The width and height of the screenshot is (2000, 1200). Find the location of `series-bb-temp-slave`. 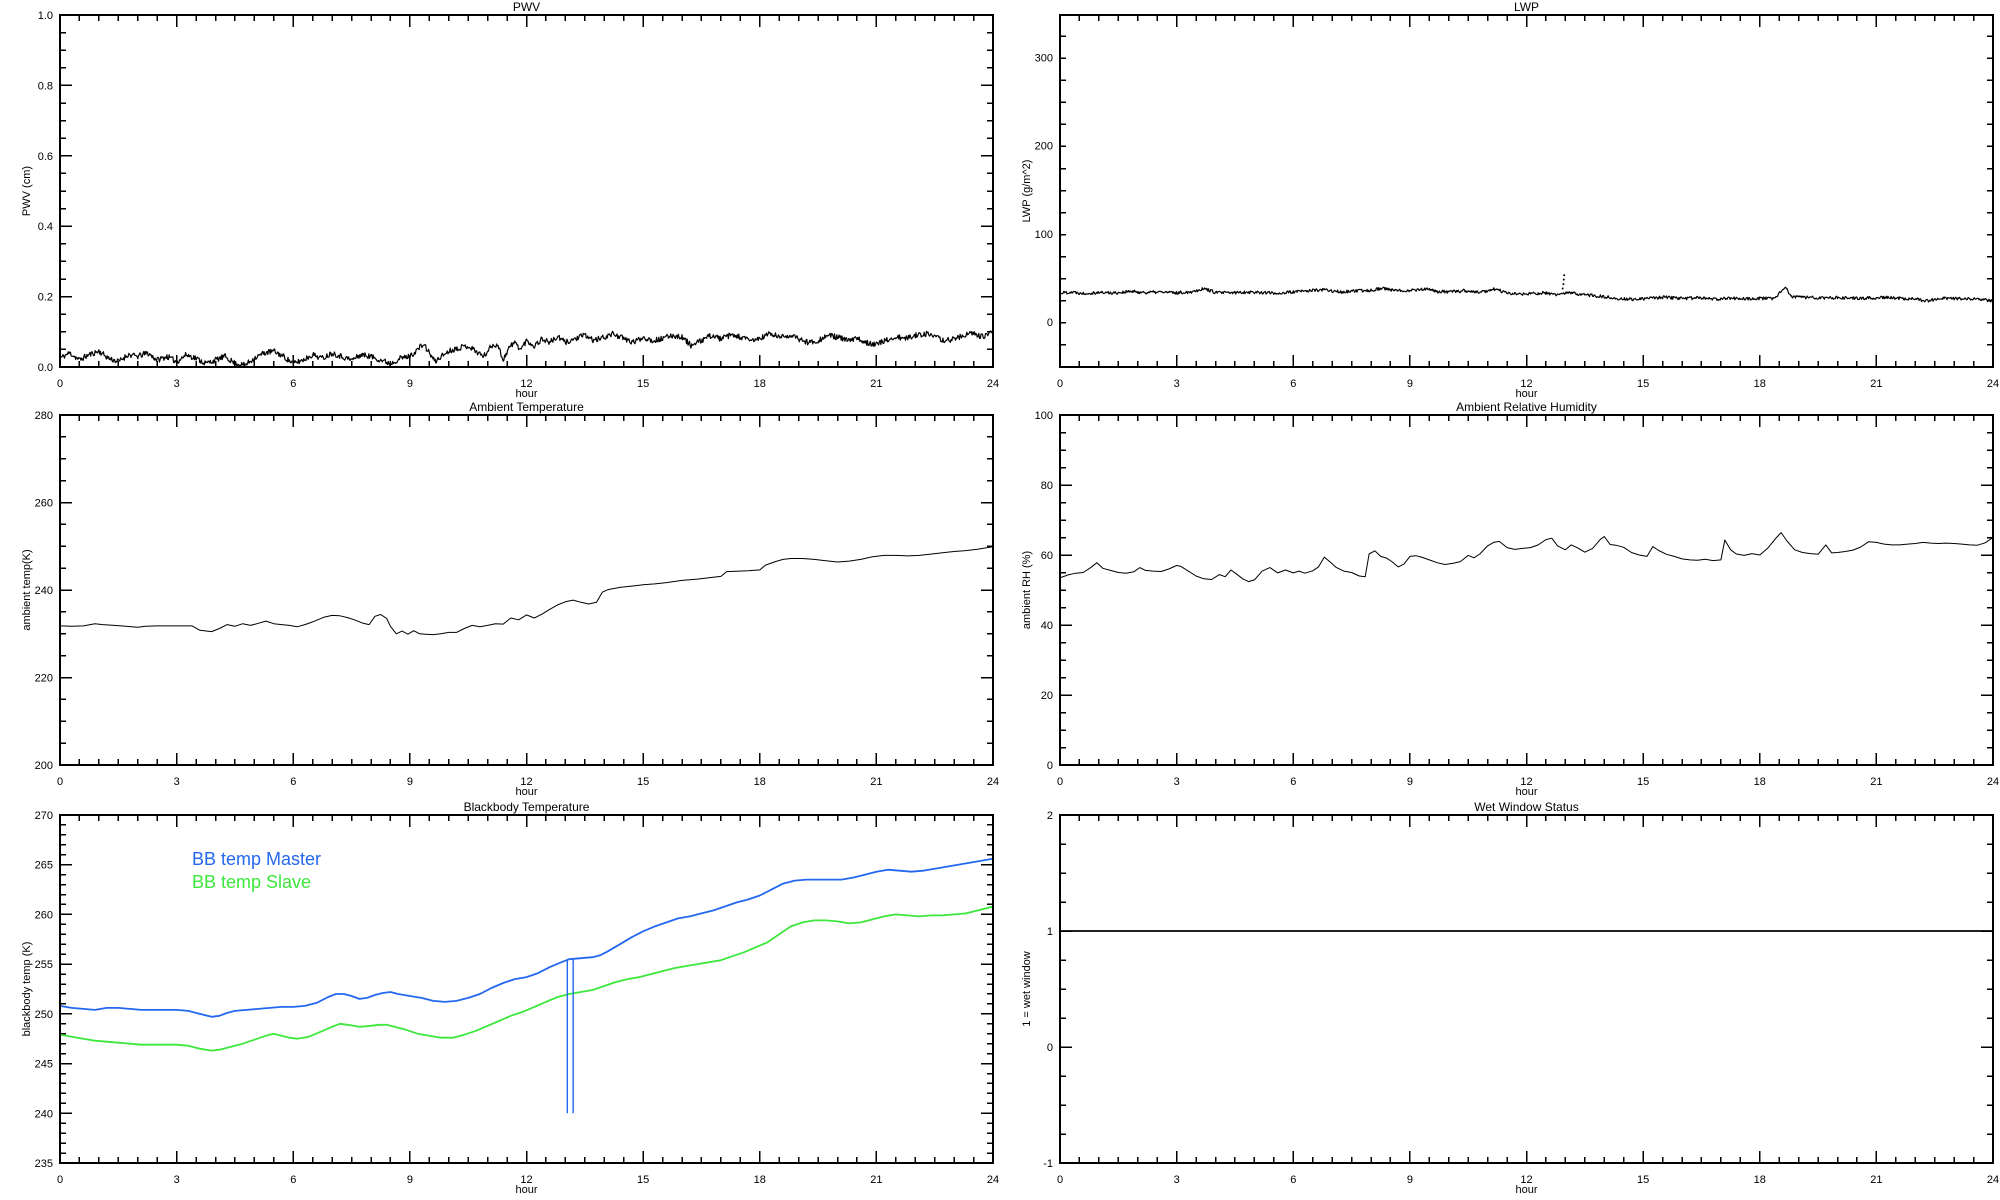

series-bb-temp-slave is located at coordinates (526, 978).